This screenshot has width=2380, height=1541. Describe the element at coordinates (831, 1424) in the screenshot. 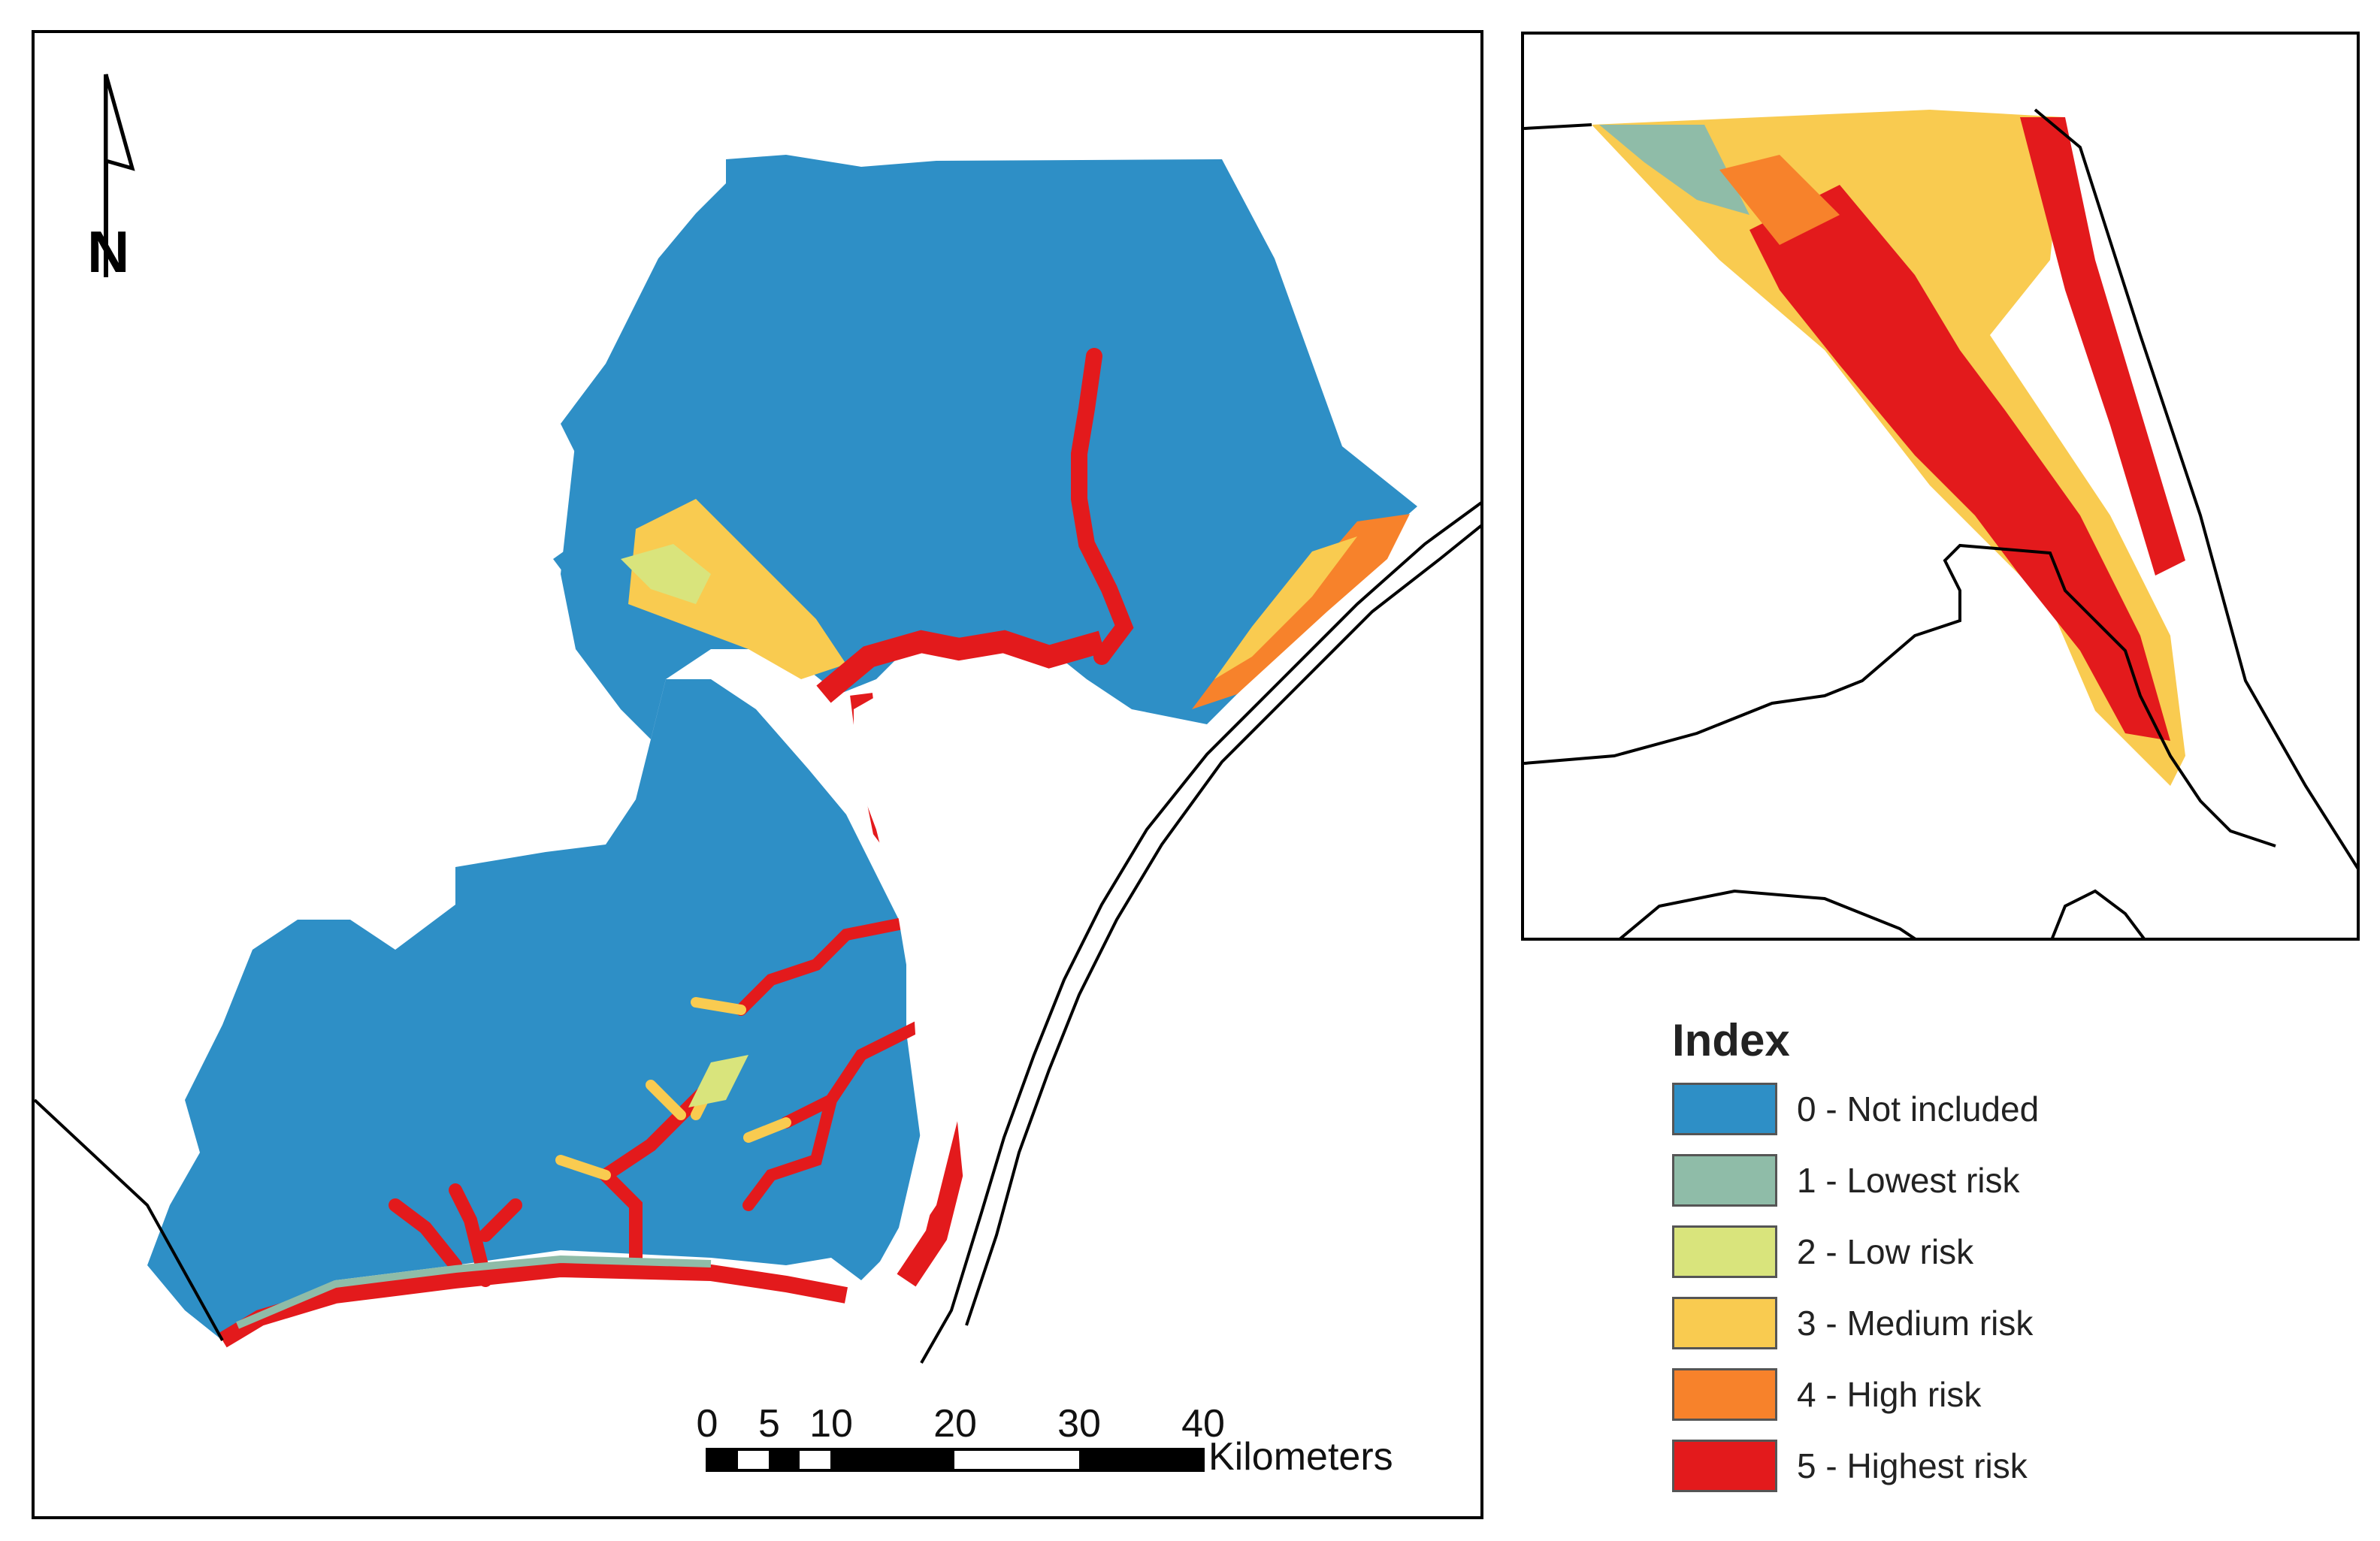

I see `scale-bar-tick-label: 10` at that location.